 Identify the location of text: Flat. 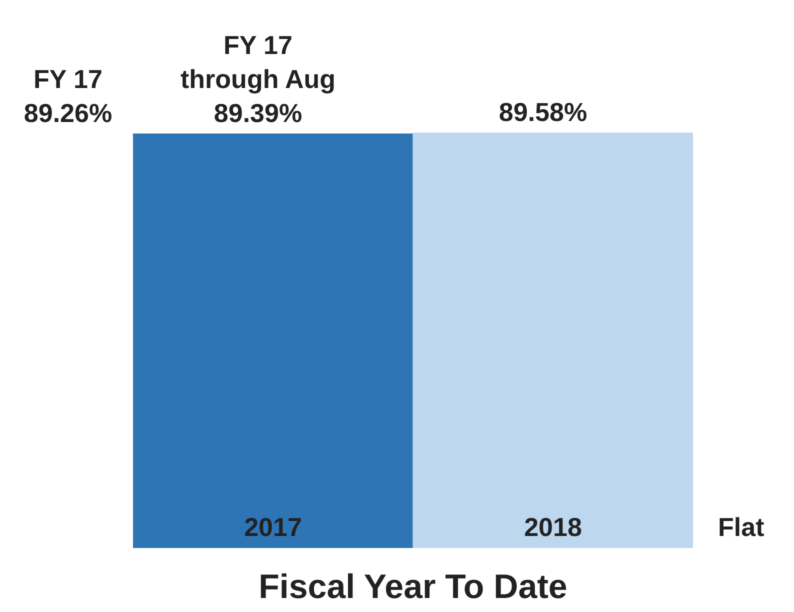
(741, 527).